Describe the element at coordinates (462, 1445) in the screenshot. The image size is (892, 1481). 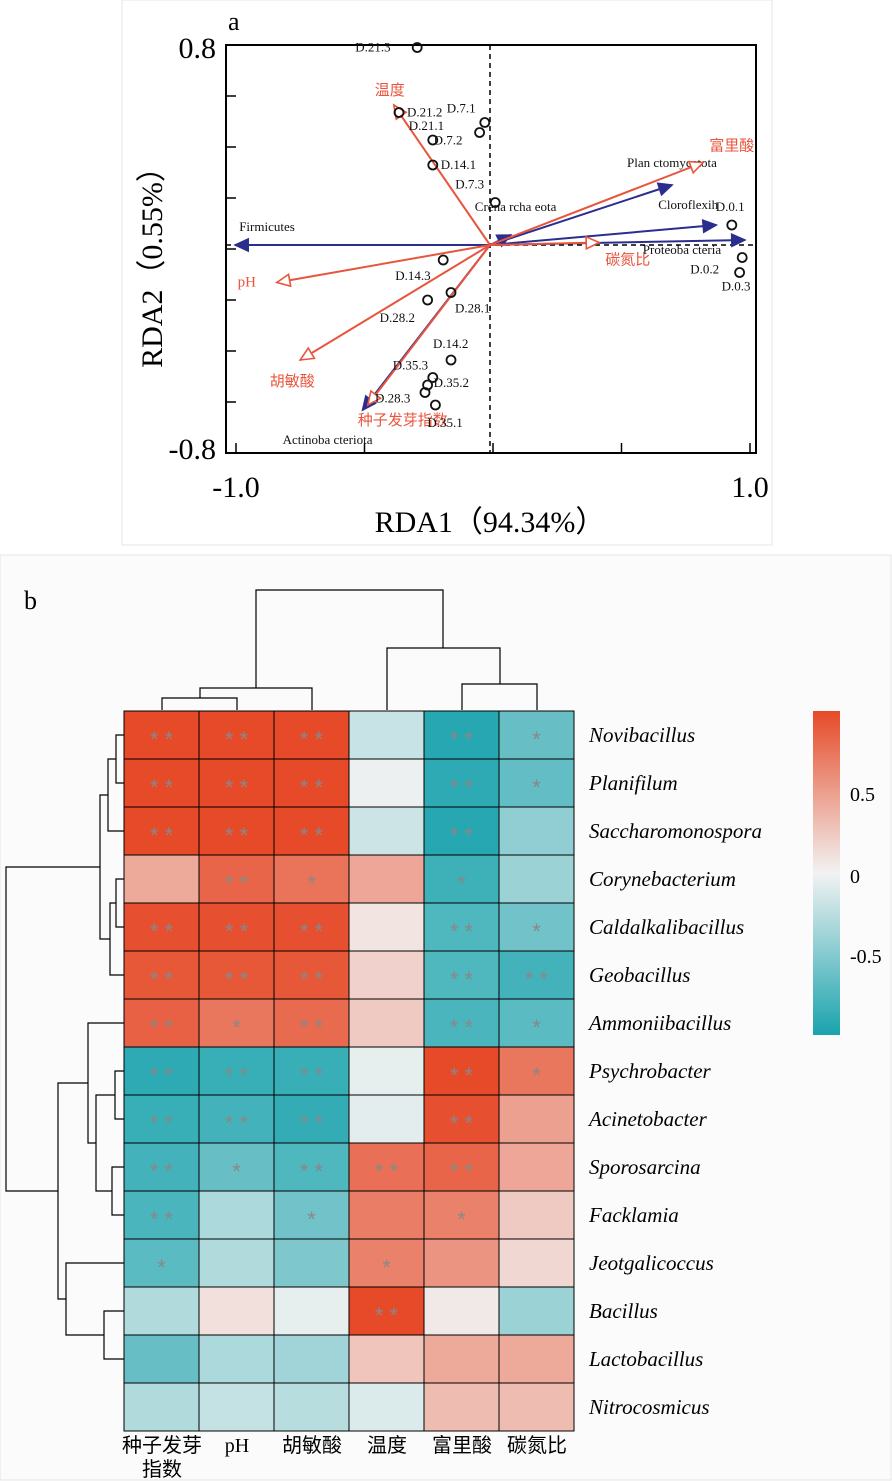
I see `col-label-fulvic-acid: 富里酸` at that location.